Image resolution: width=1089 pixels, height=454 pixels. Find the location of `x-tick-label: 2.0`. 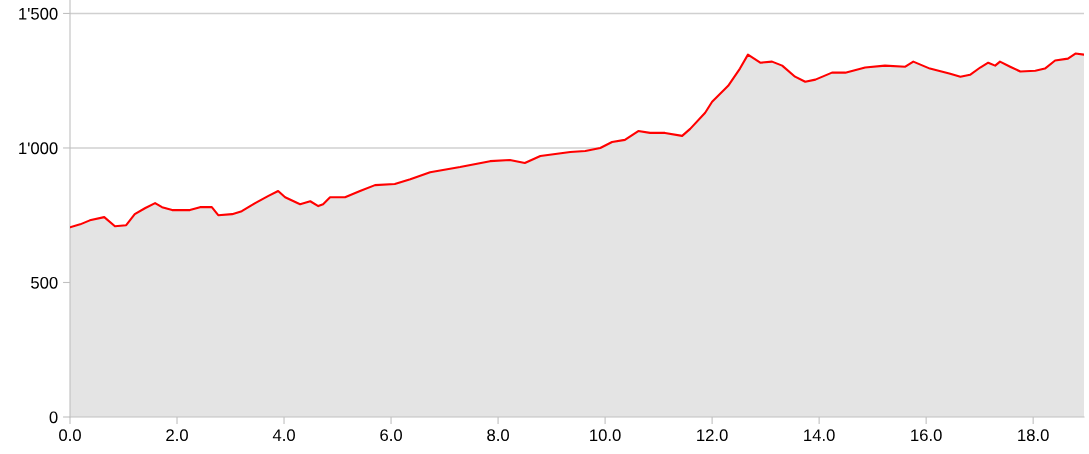

x-tick-label: 2.0 is located at coordinates (177, 435).